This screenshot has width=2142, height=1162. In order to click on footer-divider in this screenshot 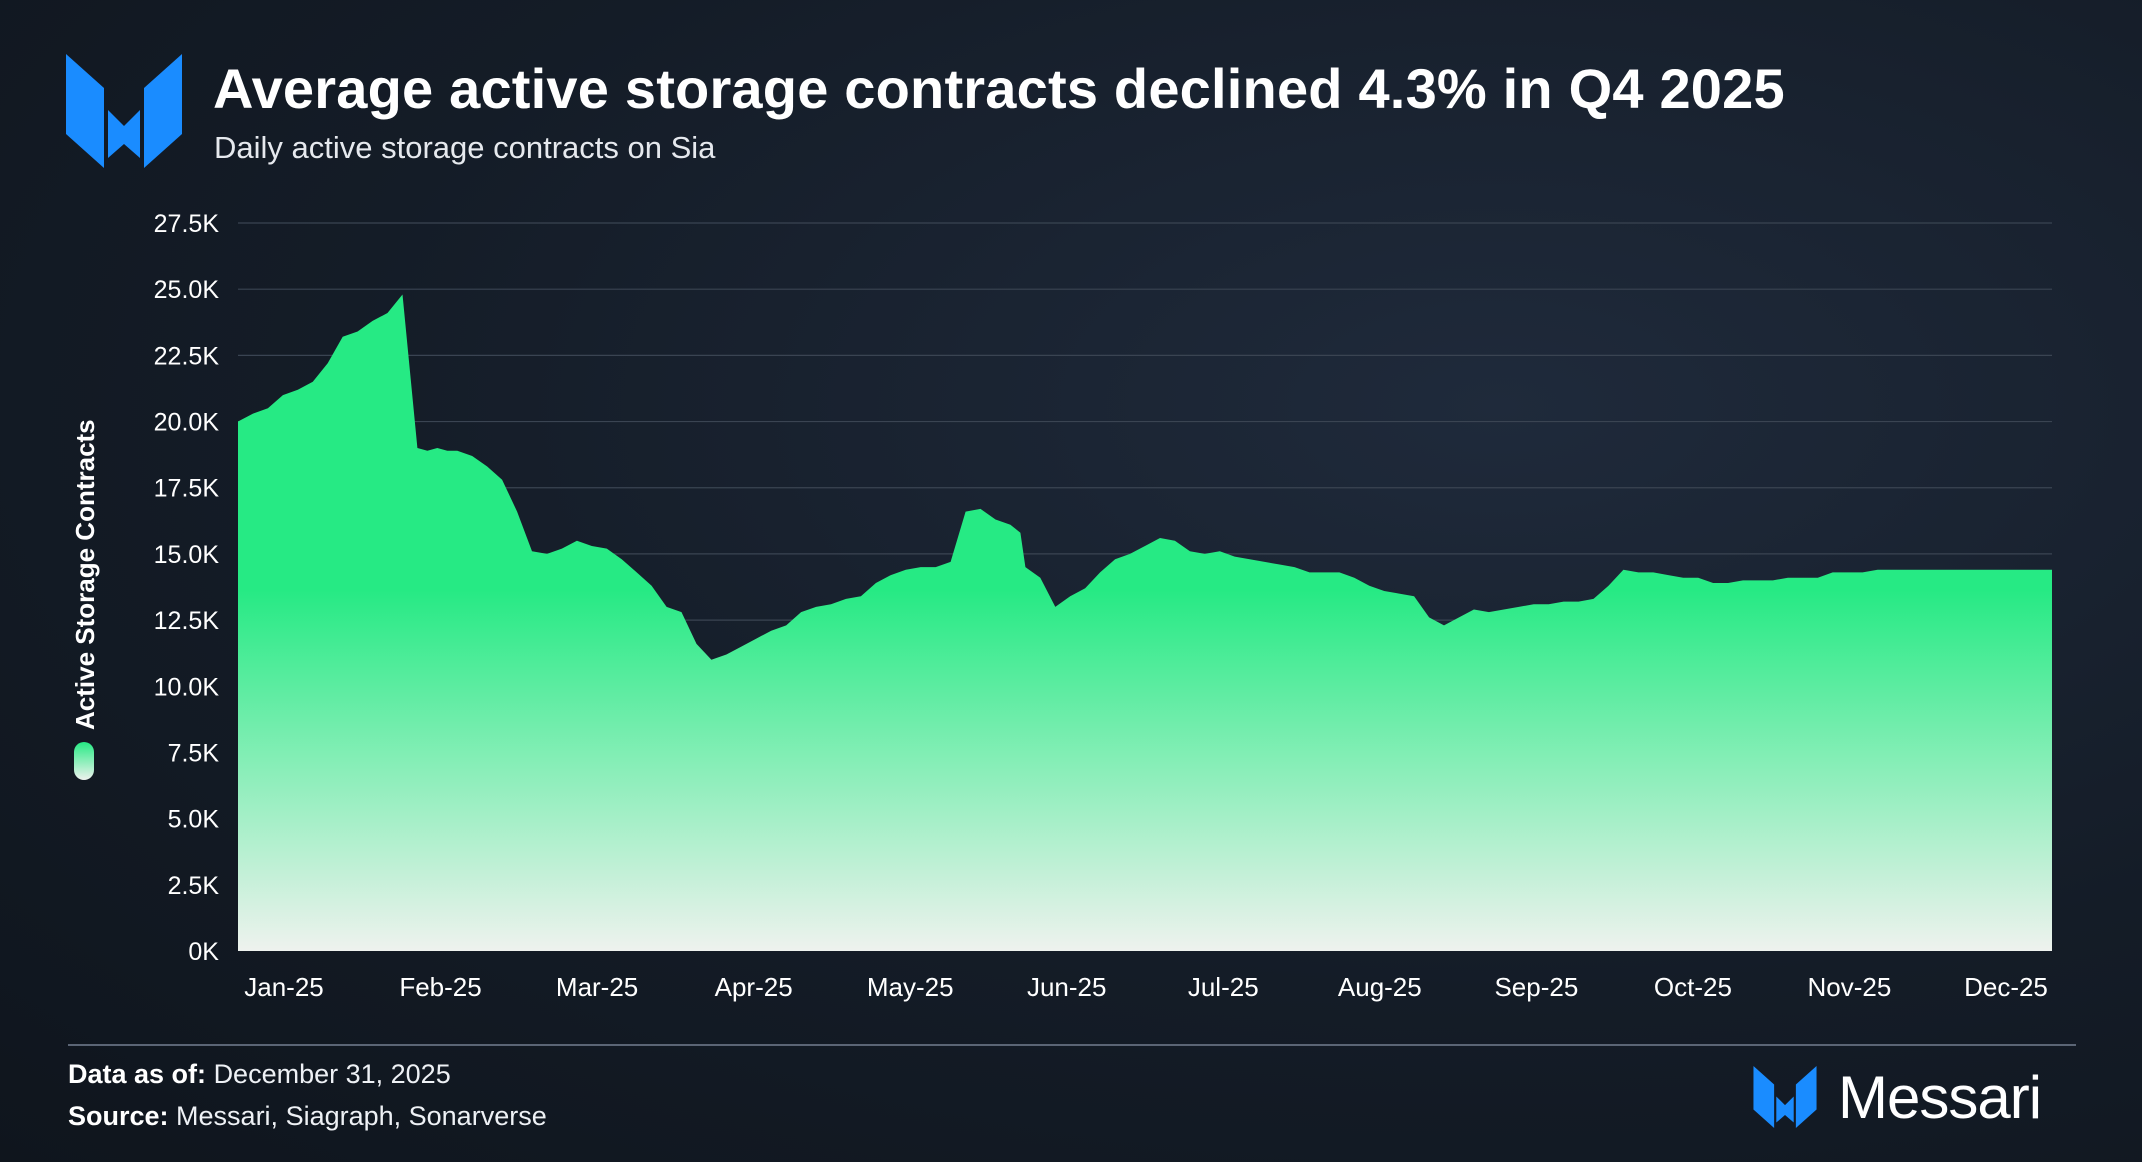, I will do `click(571, 1045)`.